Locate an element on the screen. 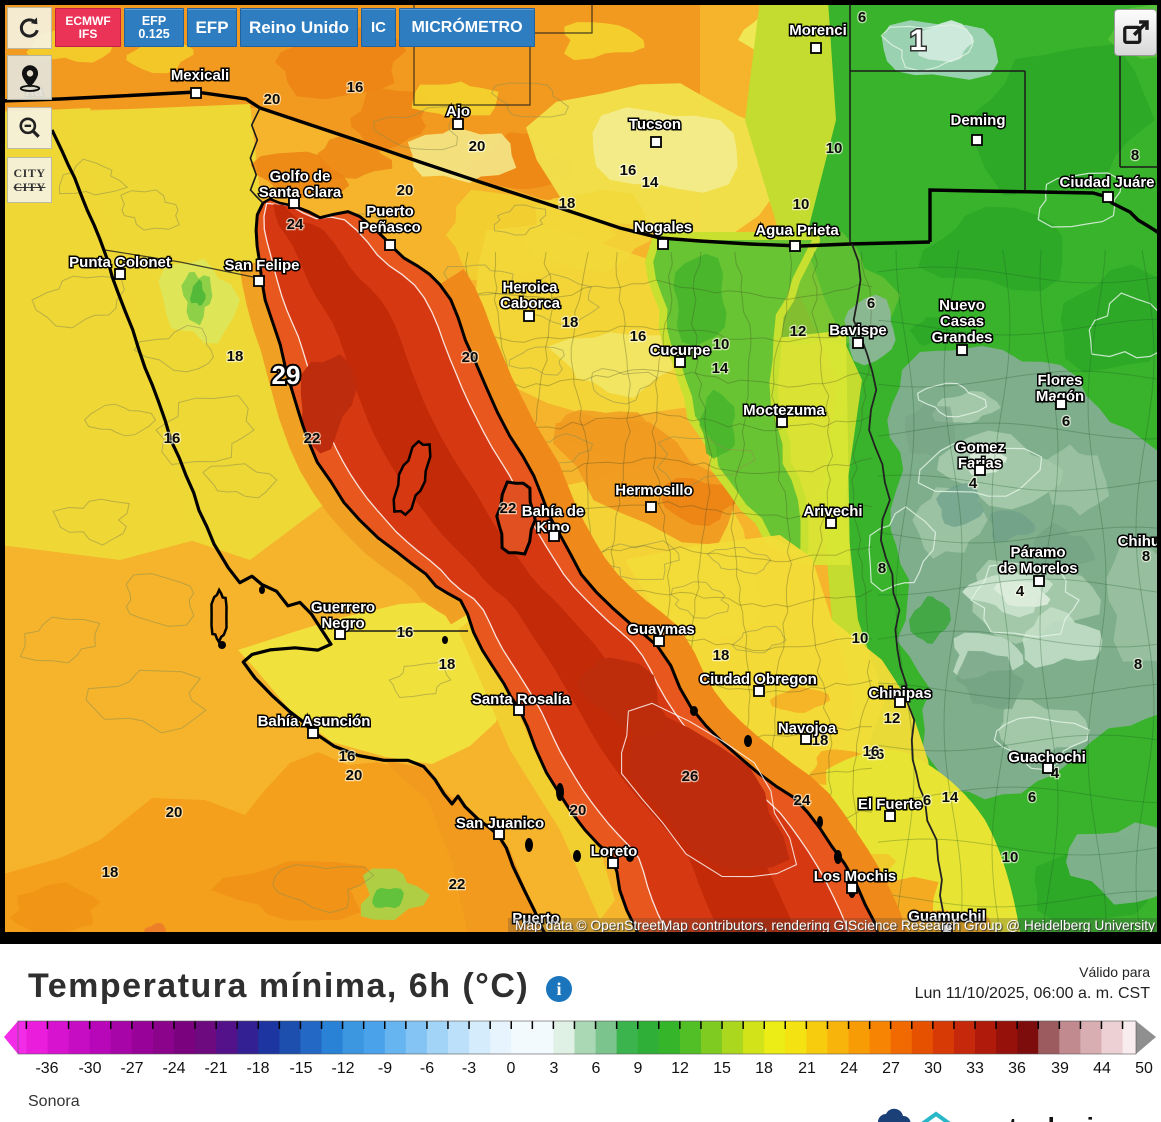 The width and height of the screenshot is (1161, 1122). svg-text: Ciudad Obregon is located at coordinates (758, 679).